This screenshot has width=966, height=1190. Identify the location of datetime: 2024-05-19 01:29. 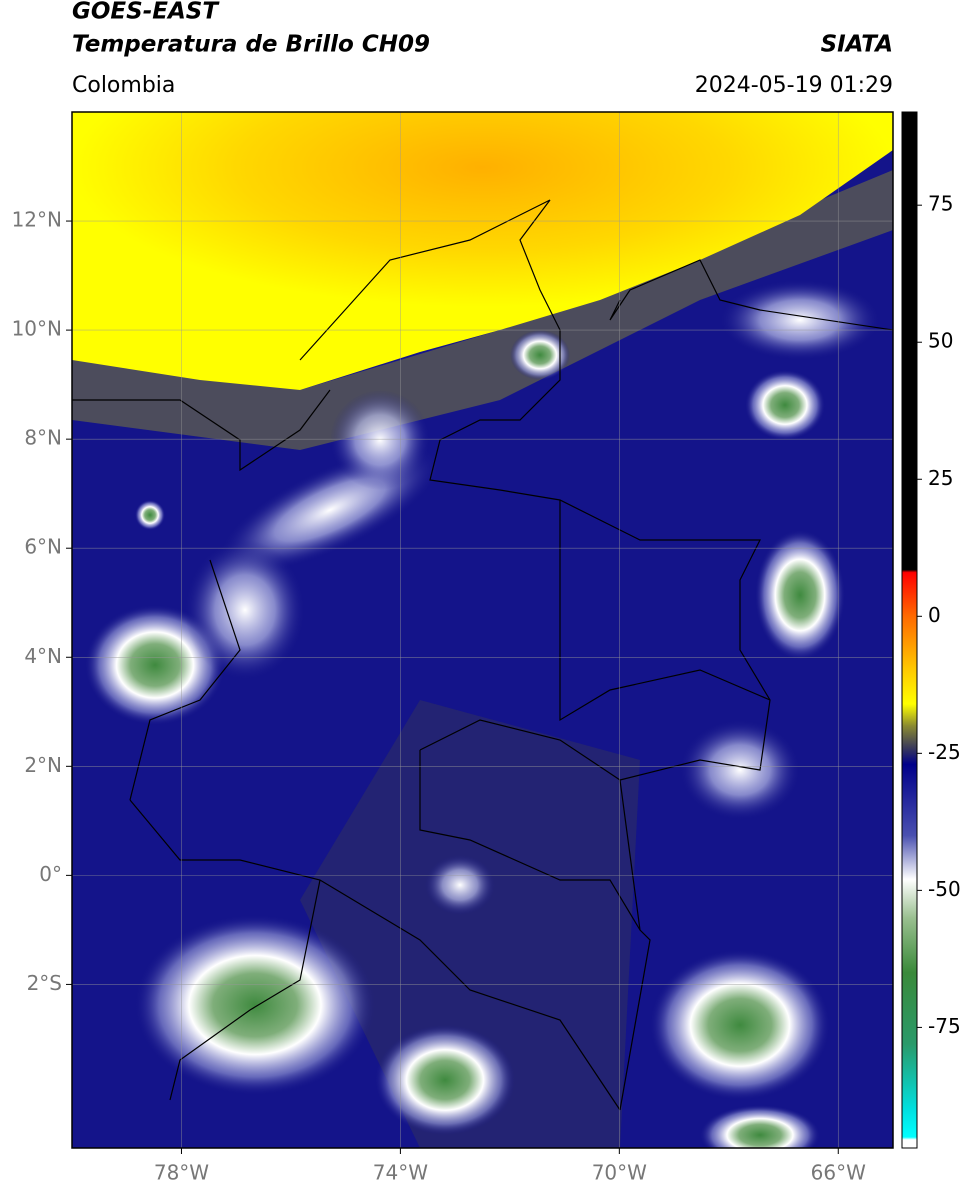
(794, 85).